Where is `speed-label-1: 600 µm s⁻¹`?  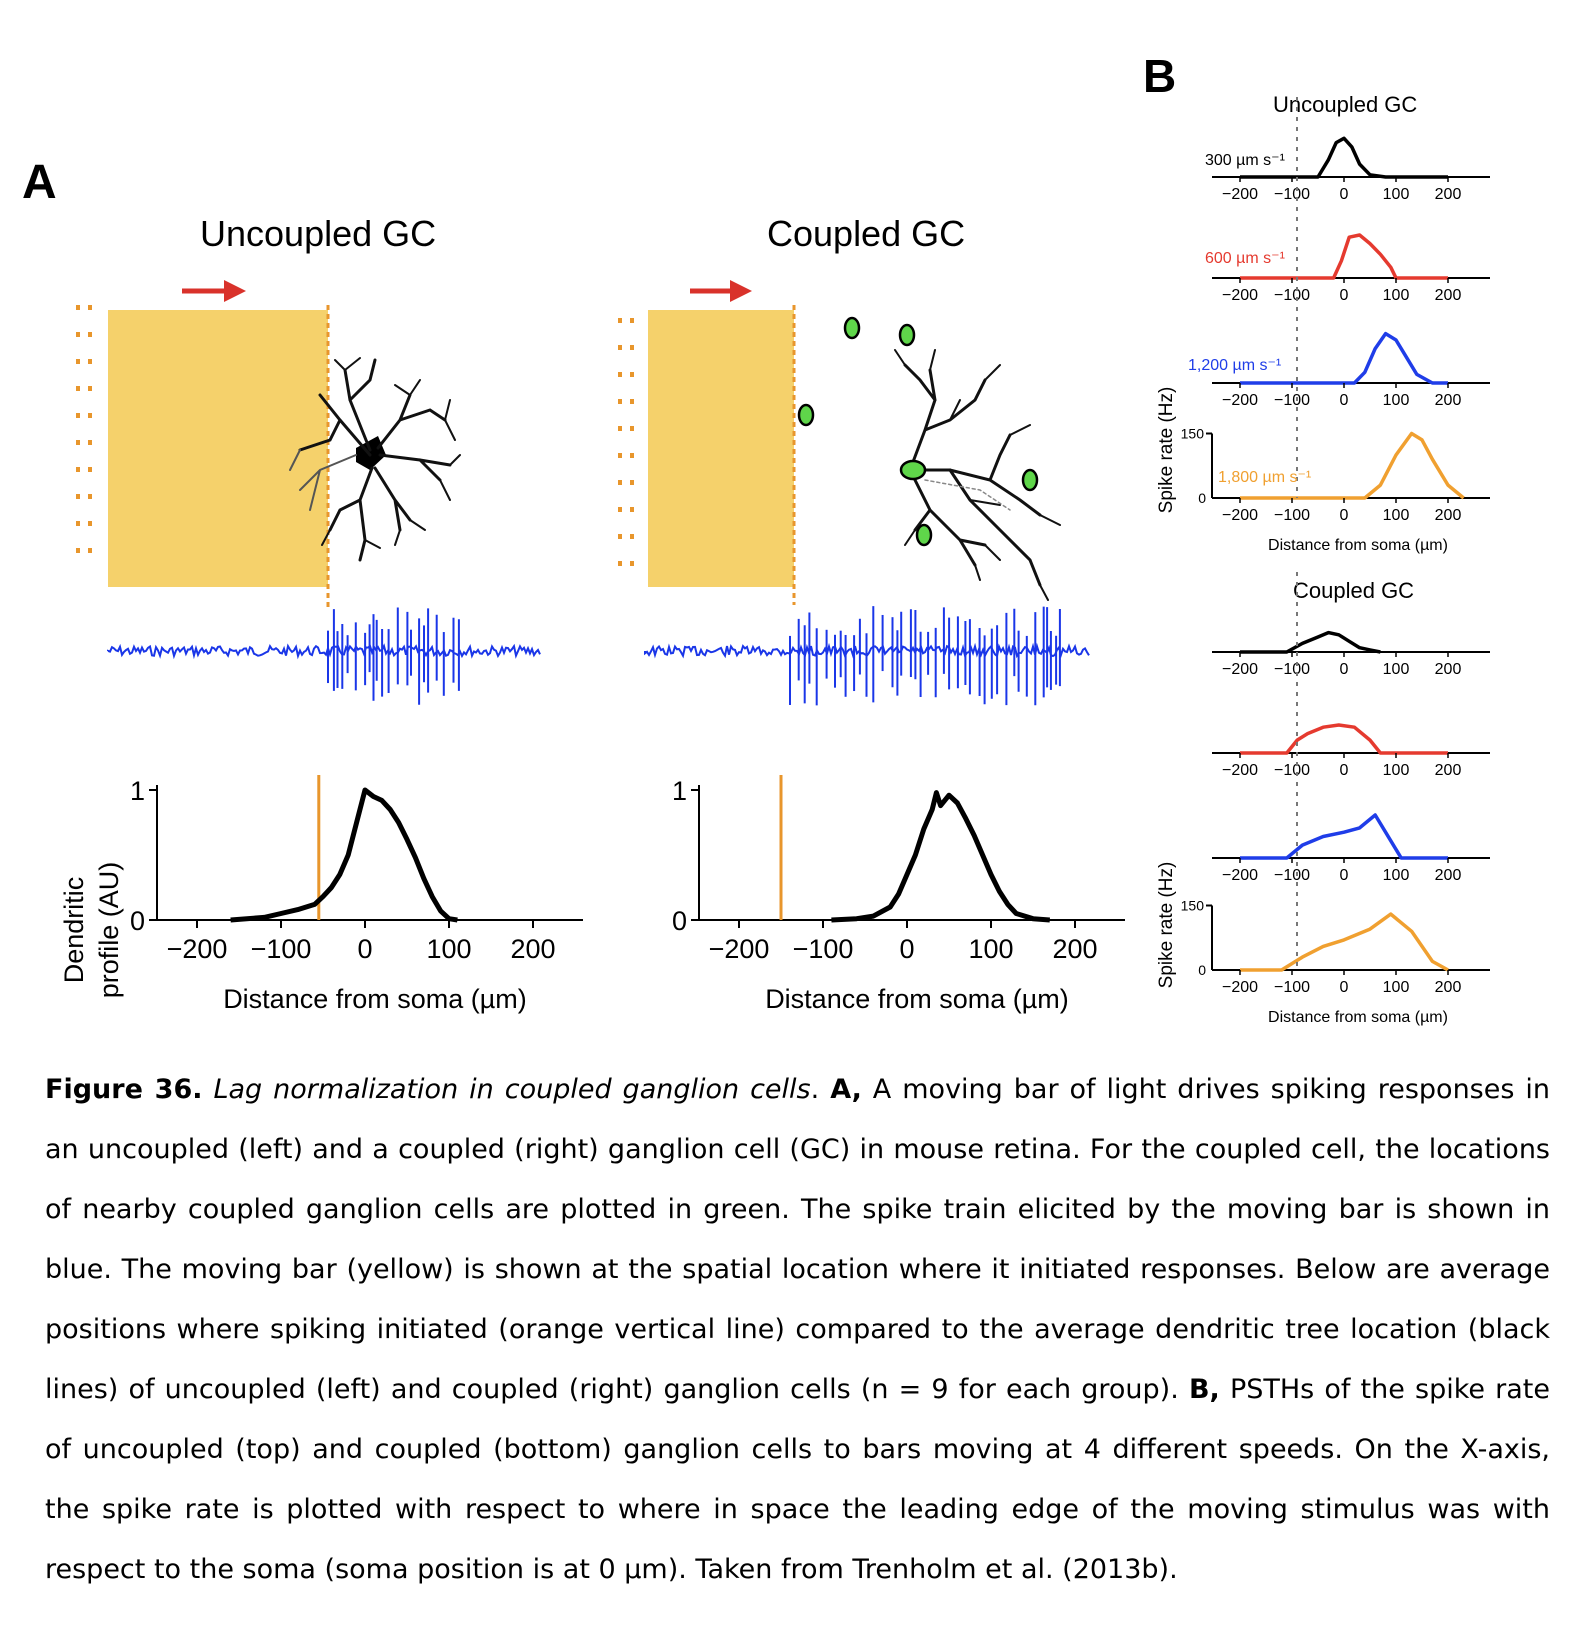 speed-label-1: 600 µm s⁻¹ is located at coordinates (1245, 258).